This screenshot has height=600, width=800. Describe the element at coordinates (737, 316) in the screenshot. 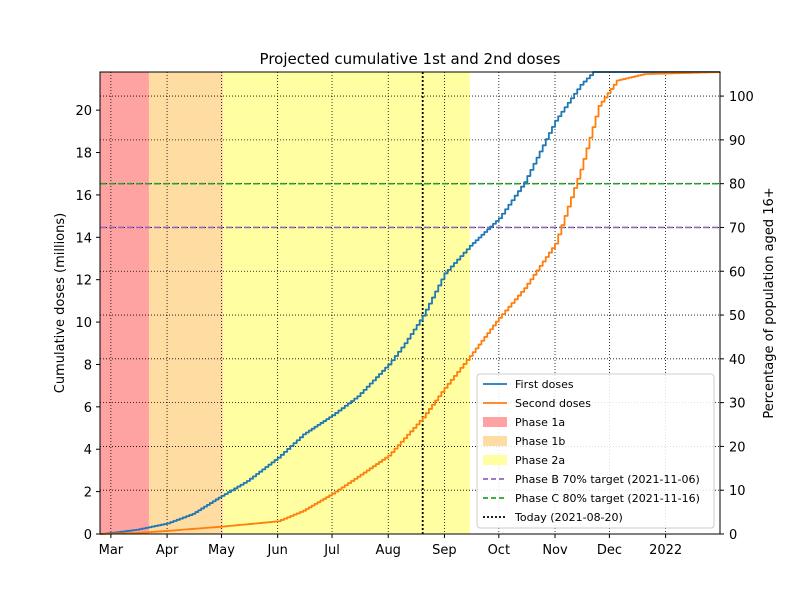

I see `y-tick-label-right: 50` at that location.